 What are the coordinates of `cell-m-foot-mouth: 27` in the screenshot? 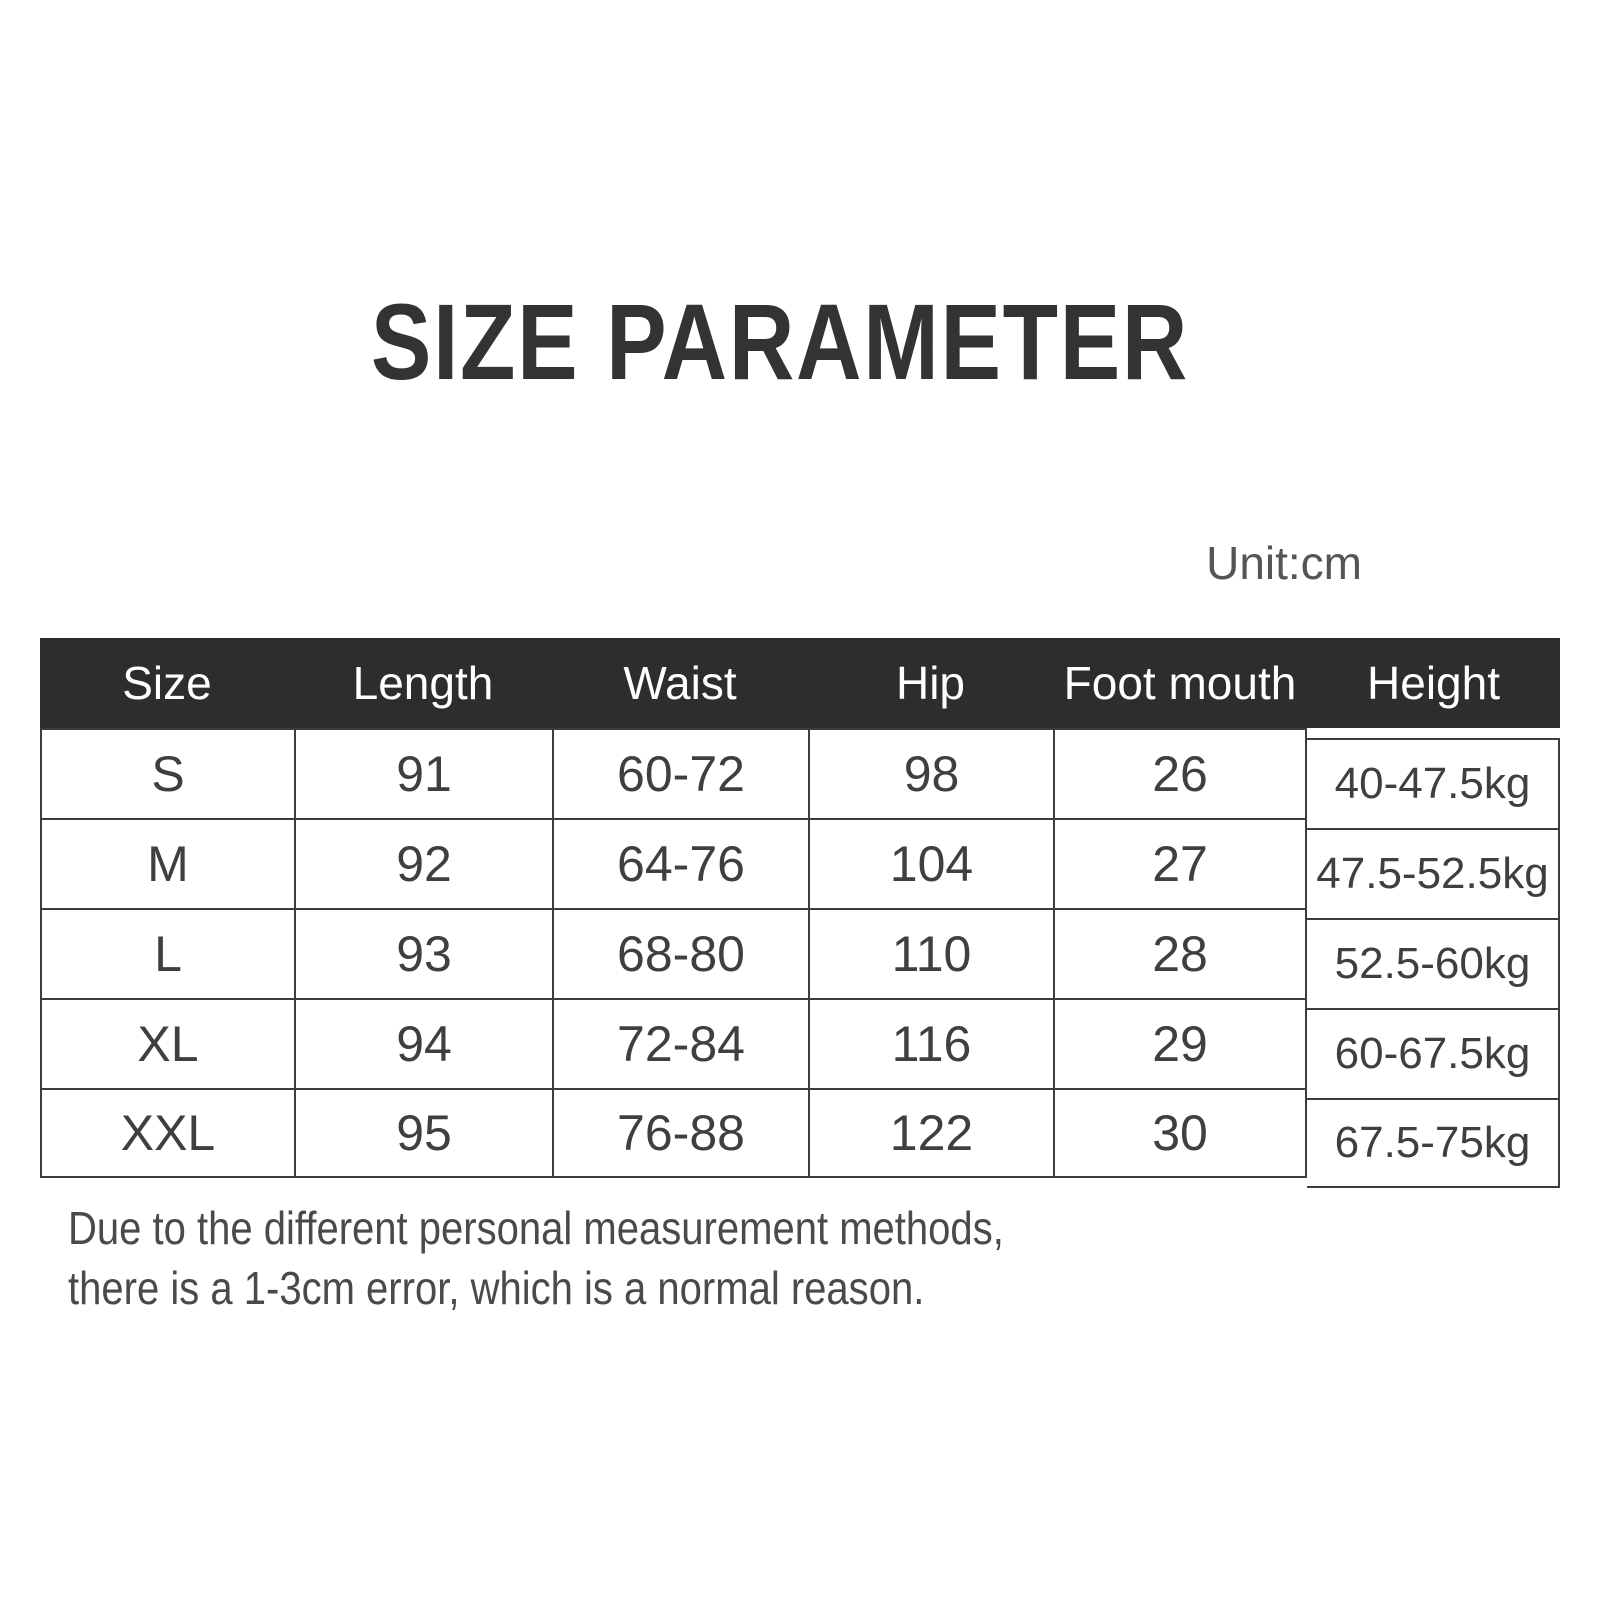 It's located at (1180, 863).